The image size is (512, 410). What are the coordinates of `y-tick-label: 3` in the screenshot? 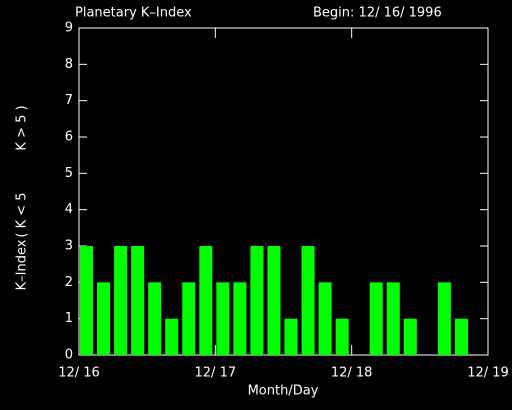 It's located at (69, 246).